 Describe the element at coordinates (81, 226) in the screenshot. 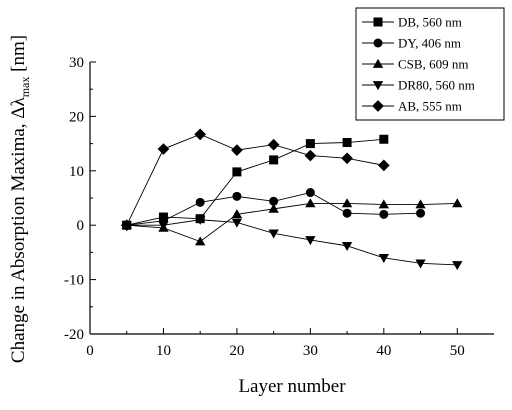

I see `y-tick-label: 0` at that location.